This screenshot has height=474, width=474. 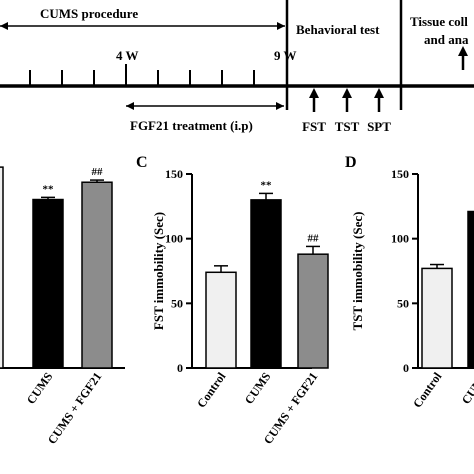 What do you see at coordinates (379, 111) in the screenshot?
I see `test-arrow-spt: SPT` at bounding box center [379, 111].